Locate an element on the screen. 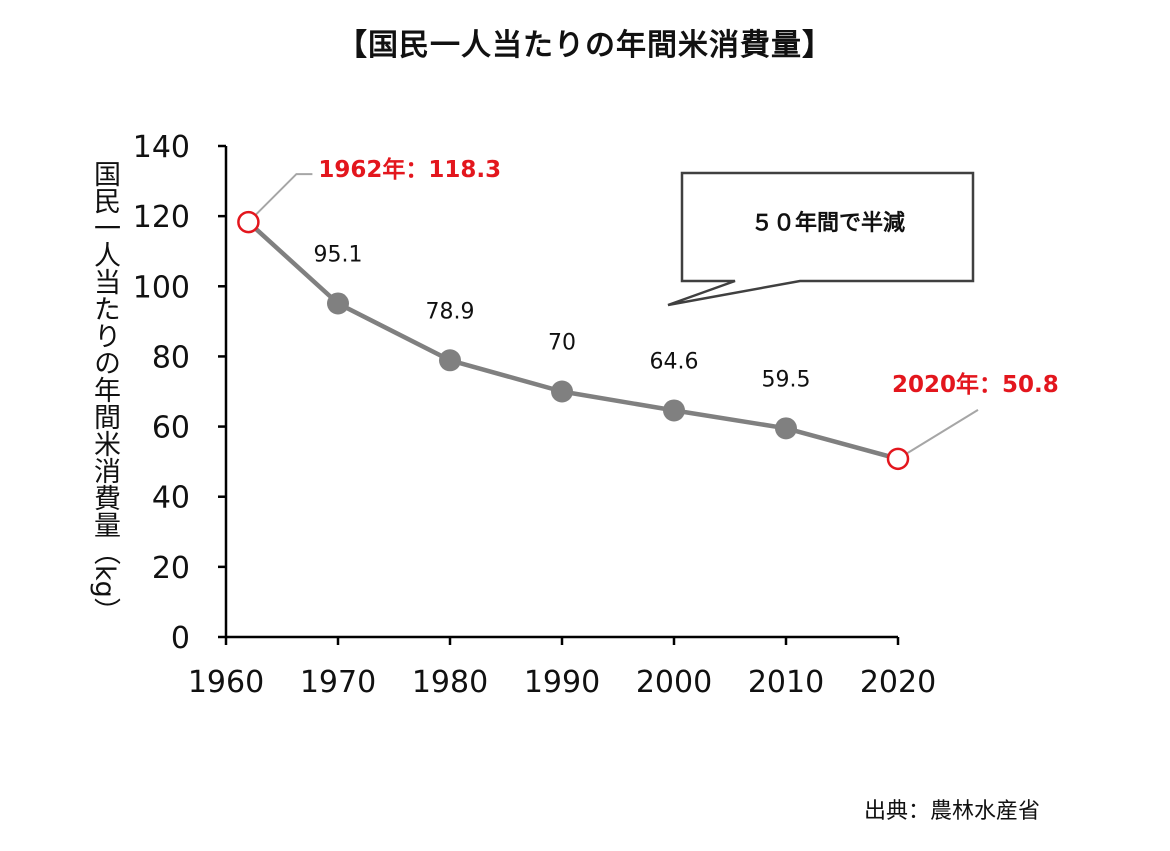 The height and width of the screenshot is (851, 1170). data-label: 64.6 is located at coordinates (674, 361).